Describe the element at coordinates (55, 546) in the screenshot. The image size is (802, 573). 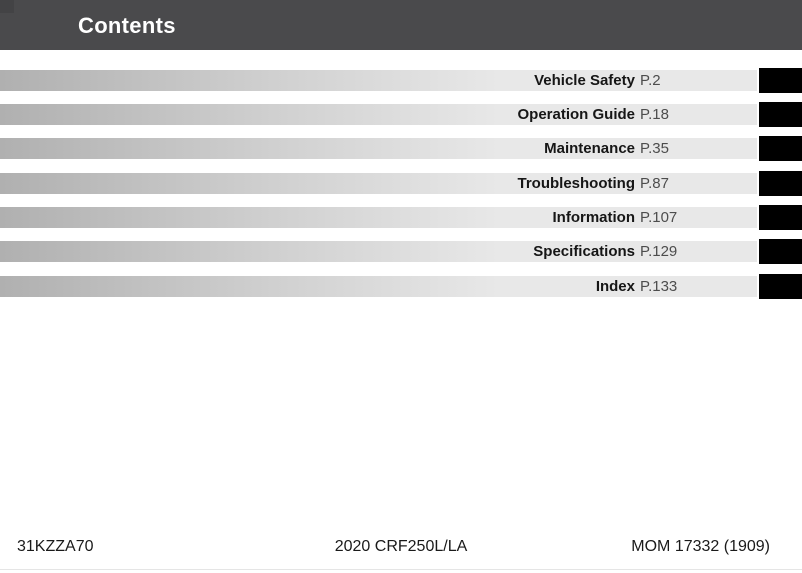
I see `footer-part-number: 31KZZA70` at that location.